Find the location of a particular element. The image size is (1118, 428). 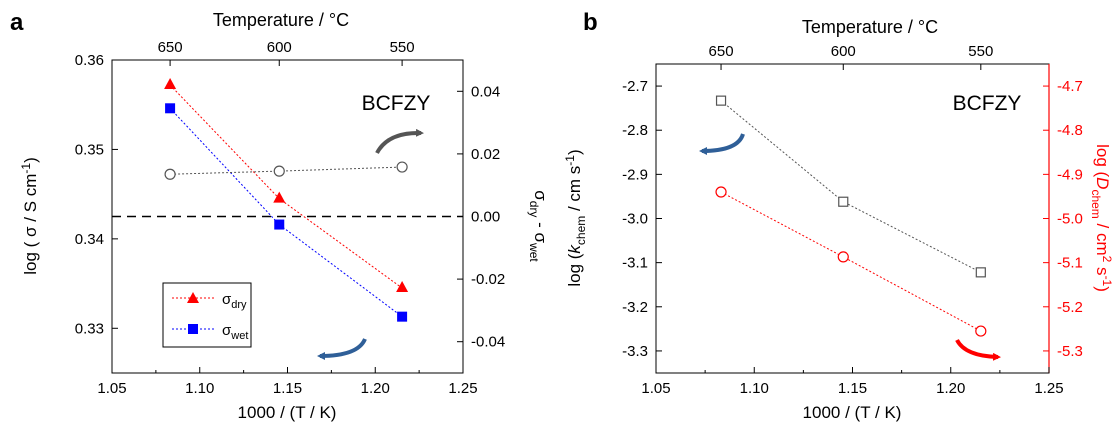

y2b-chem: chem is located at coordinates (1096, 203).